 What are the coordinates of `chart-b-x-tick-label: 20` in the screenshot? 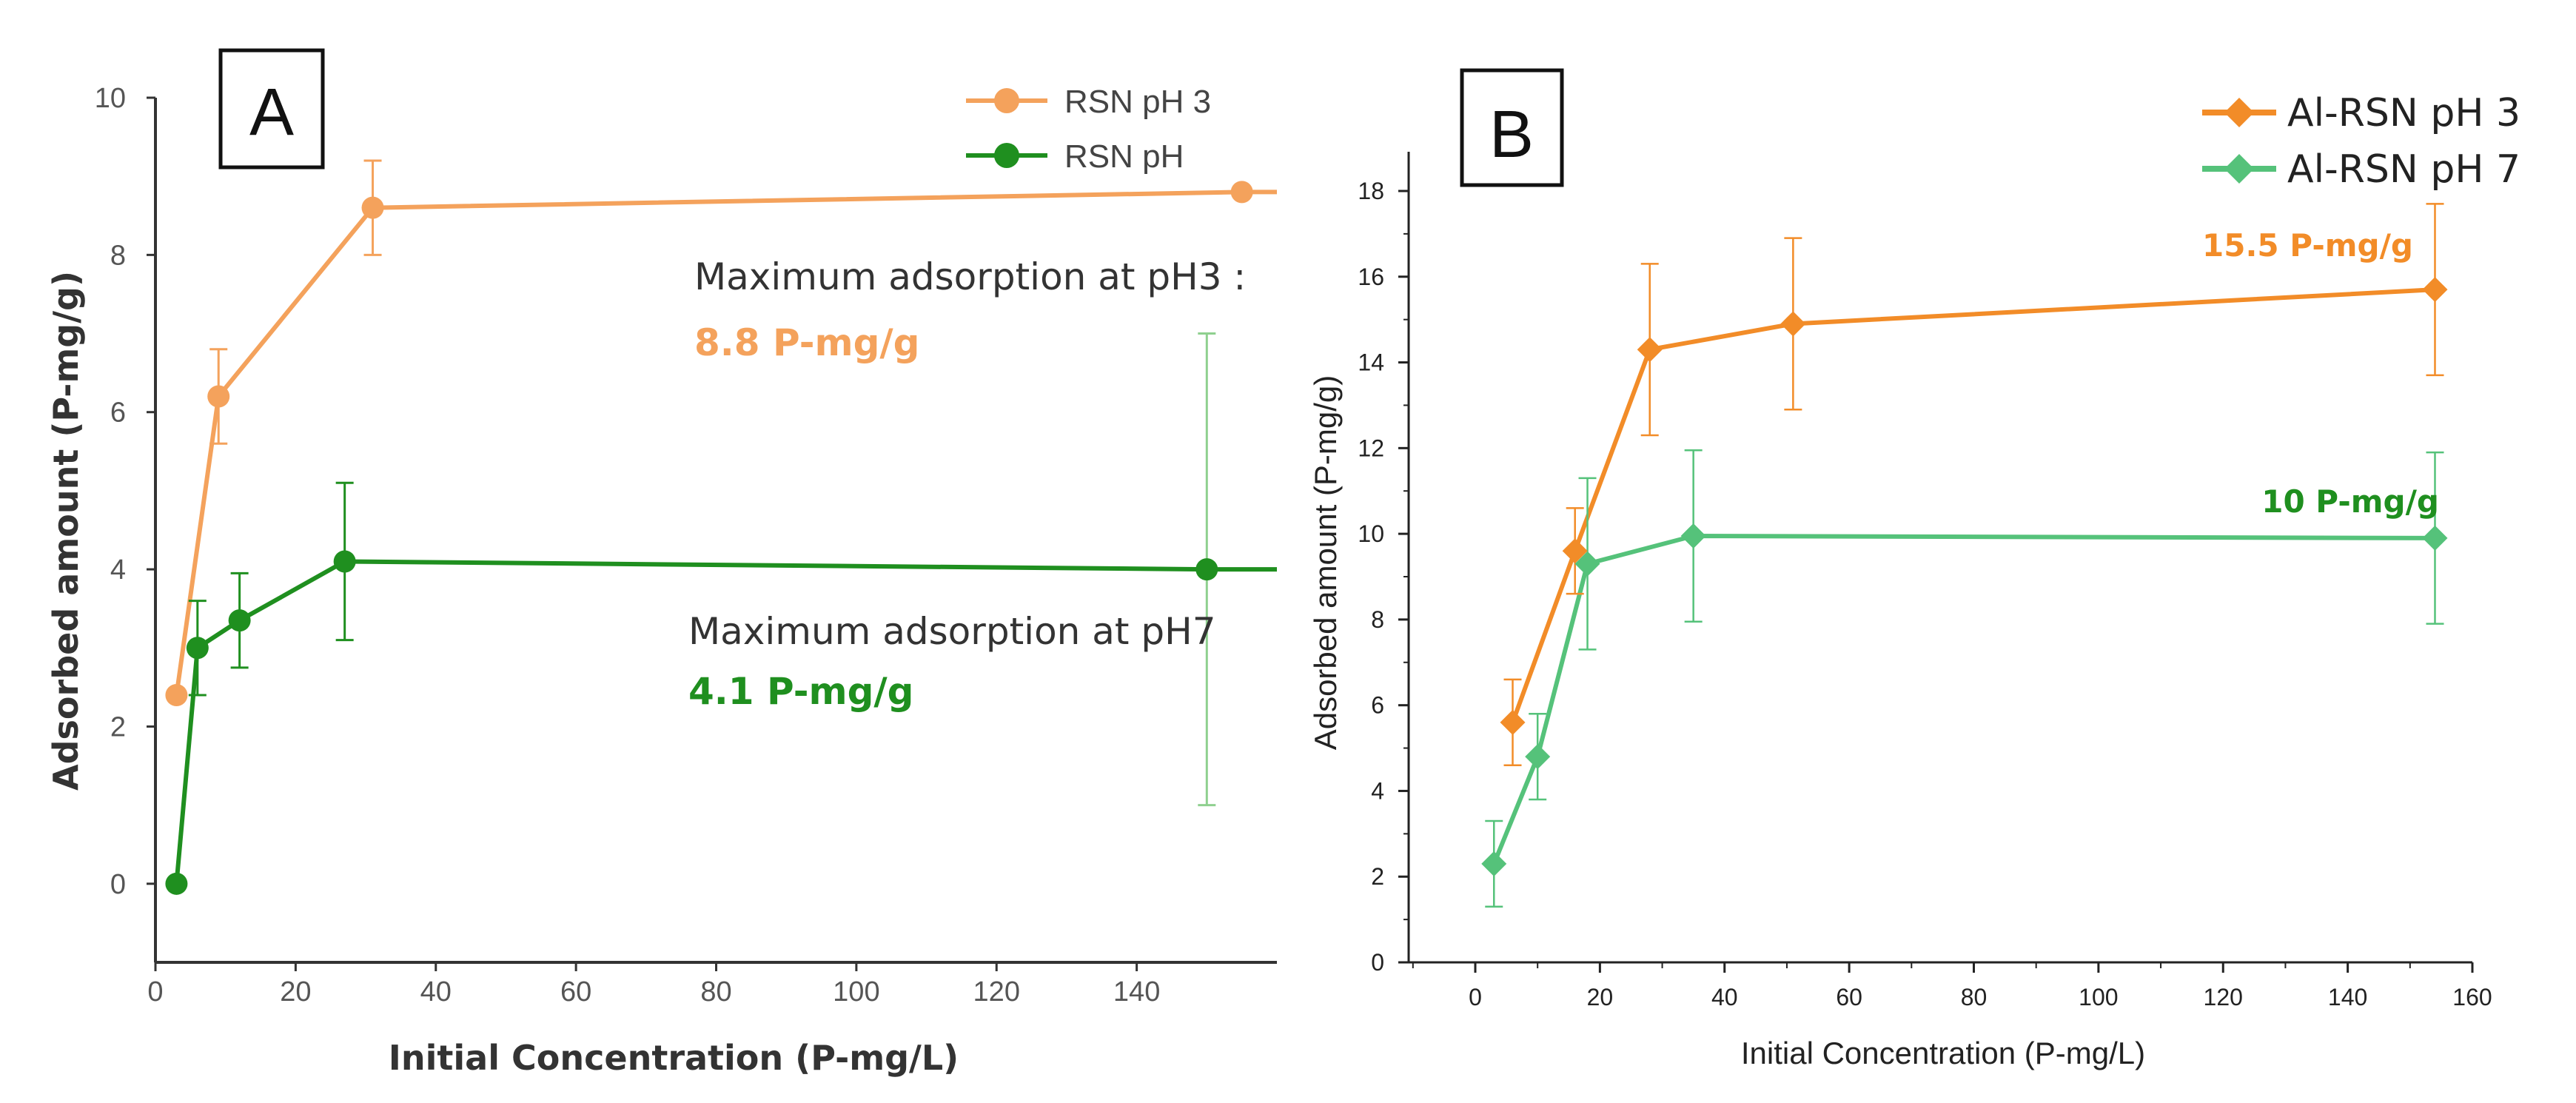 It's located at (1600, 997).